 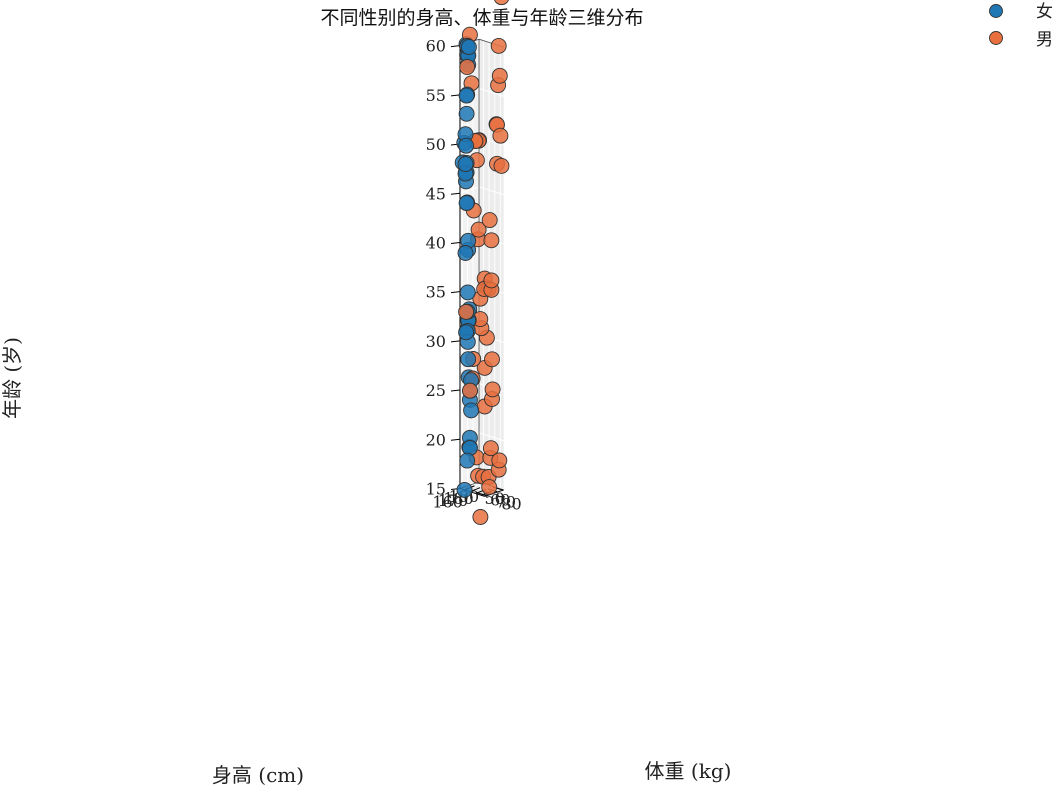 What do you see at coordinates (688, 771) in the screenshot?
I see `y-axis-title: 体重 (kg)` at bounding box center [688, 771].